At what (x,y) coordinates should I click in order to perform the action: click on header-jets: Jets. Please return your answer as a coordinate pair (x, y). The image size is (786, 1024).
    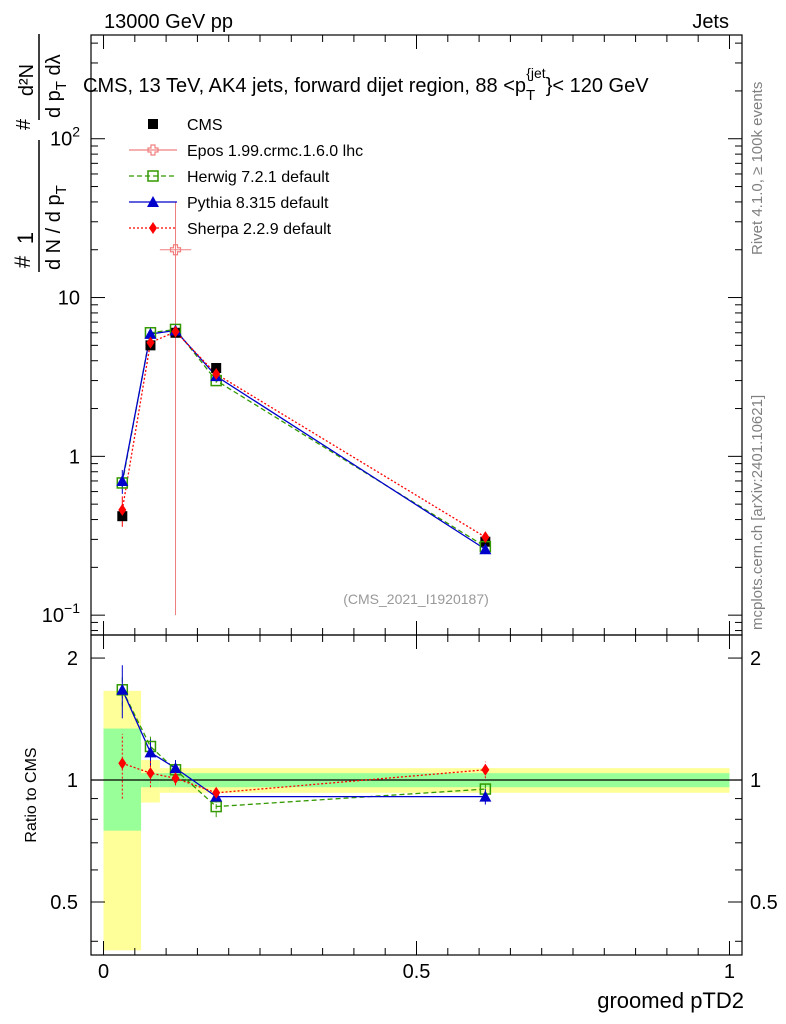
    Looking at the image, I should click on (710, 22).